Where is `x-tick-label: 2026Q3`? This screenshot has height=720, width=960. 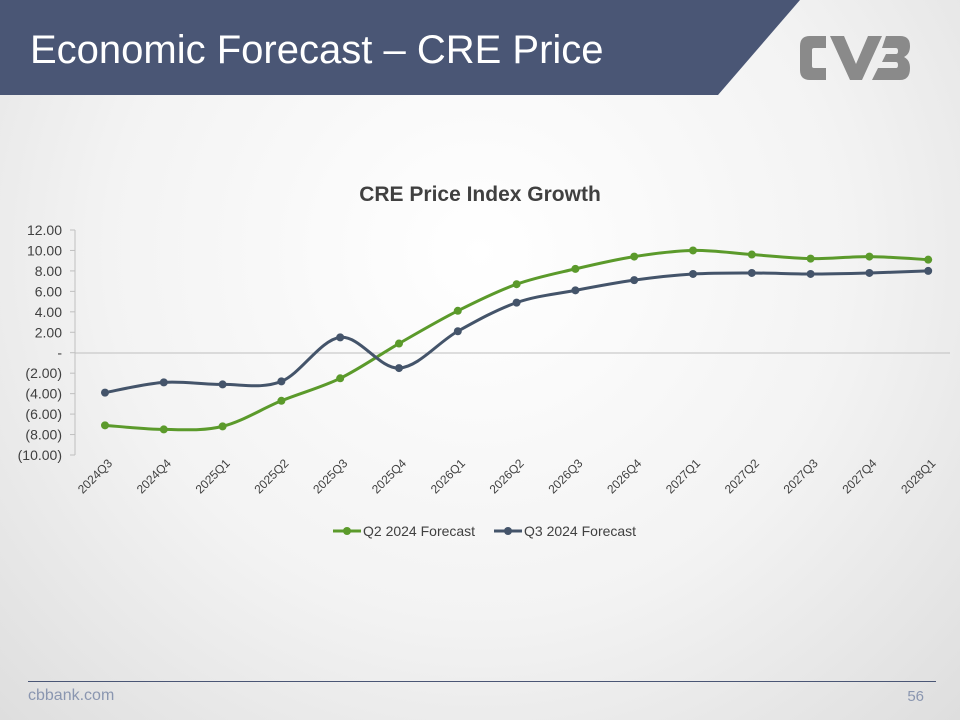 x-tick-label: 2026Q3 is located at coordinates (565, 476).